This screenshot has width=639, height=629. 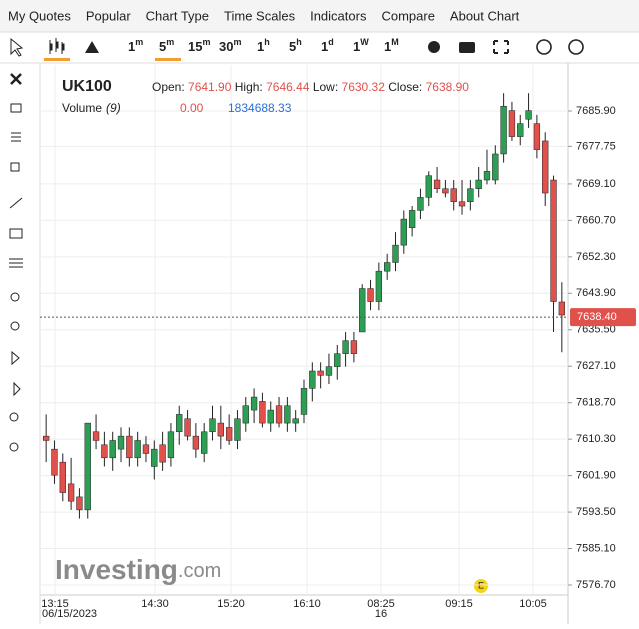 What do you see at coordinates (16, 79) in the screenshot?
I see `close-tool` at bounding box center [16, 79].